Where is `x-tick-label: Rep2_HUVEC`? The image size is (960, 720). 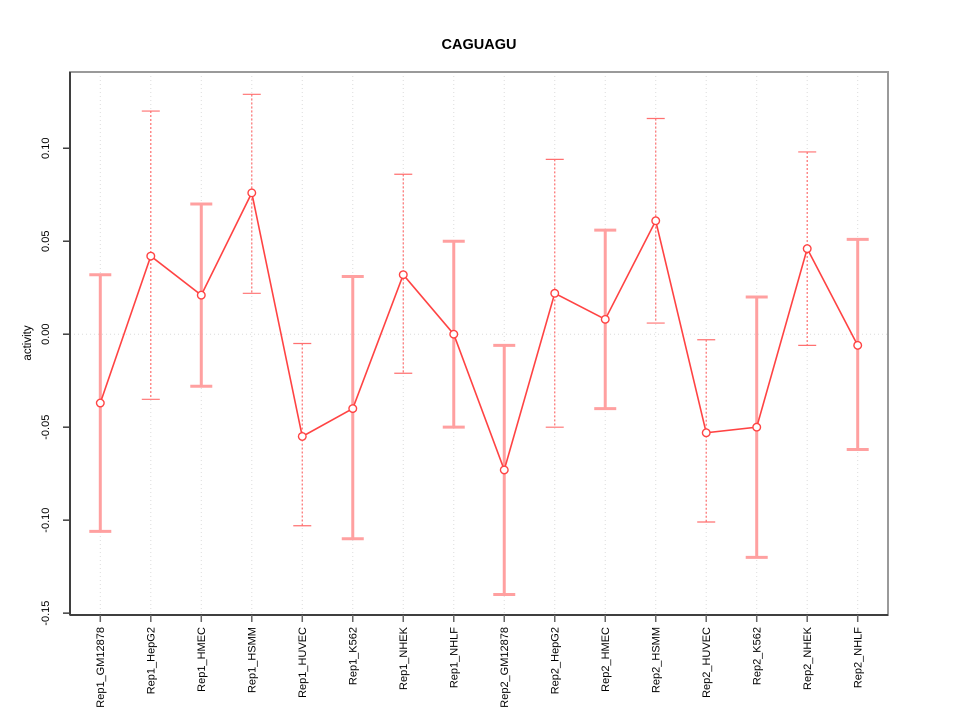 x-tick-label: Rep2_HUVEC is located at coordinates (707, 662).